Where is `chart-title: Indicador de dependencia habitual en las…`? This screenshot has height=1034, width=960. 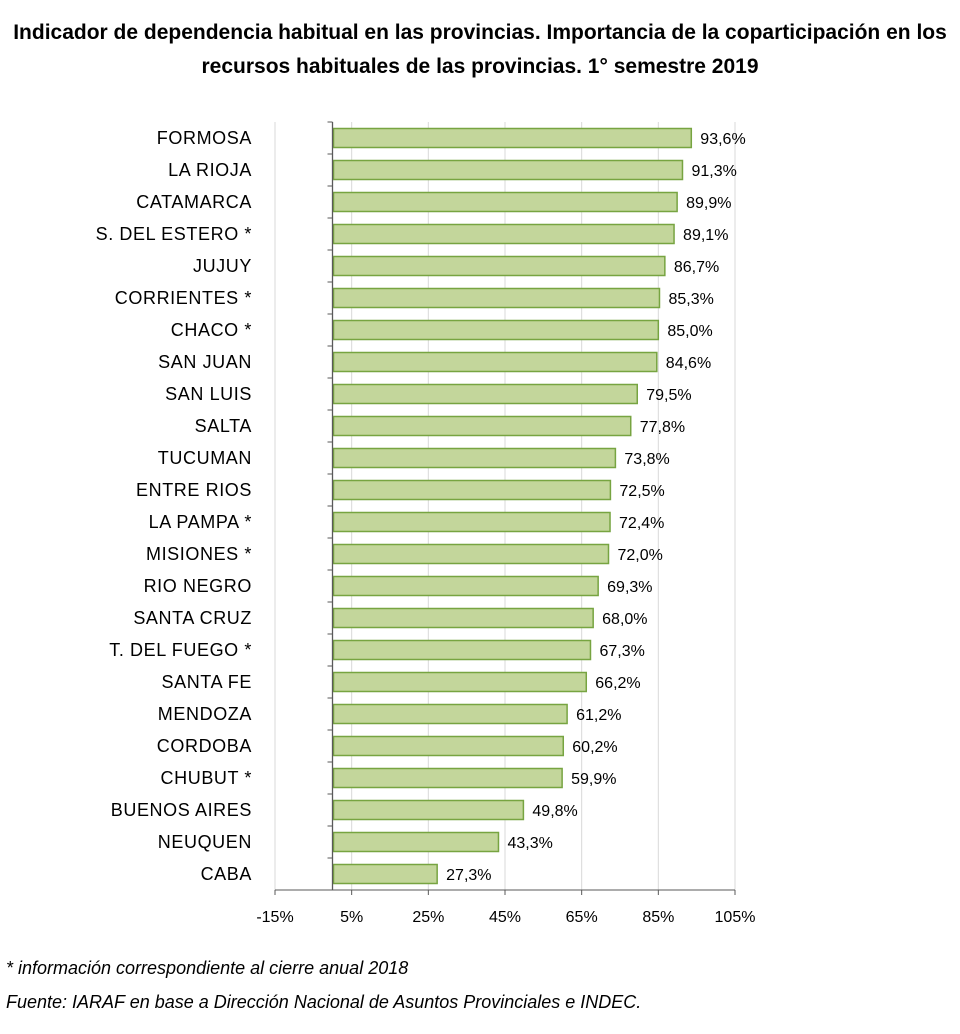 chart-title: Indicador de dependencia habitual en las… is located at coordinates (480, 50).